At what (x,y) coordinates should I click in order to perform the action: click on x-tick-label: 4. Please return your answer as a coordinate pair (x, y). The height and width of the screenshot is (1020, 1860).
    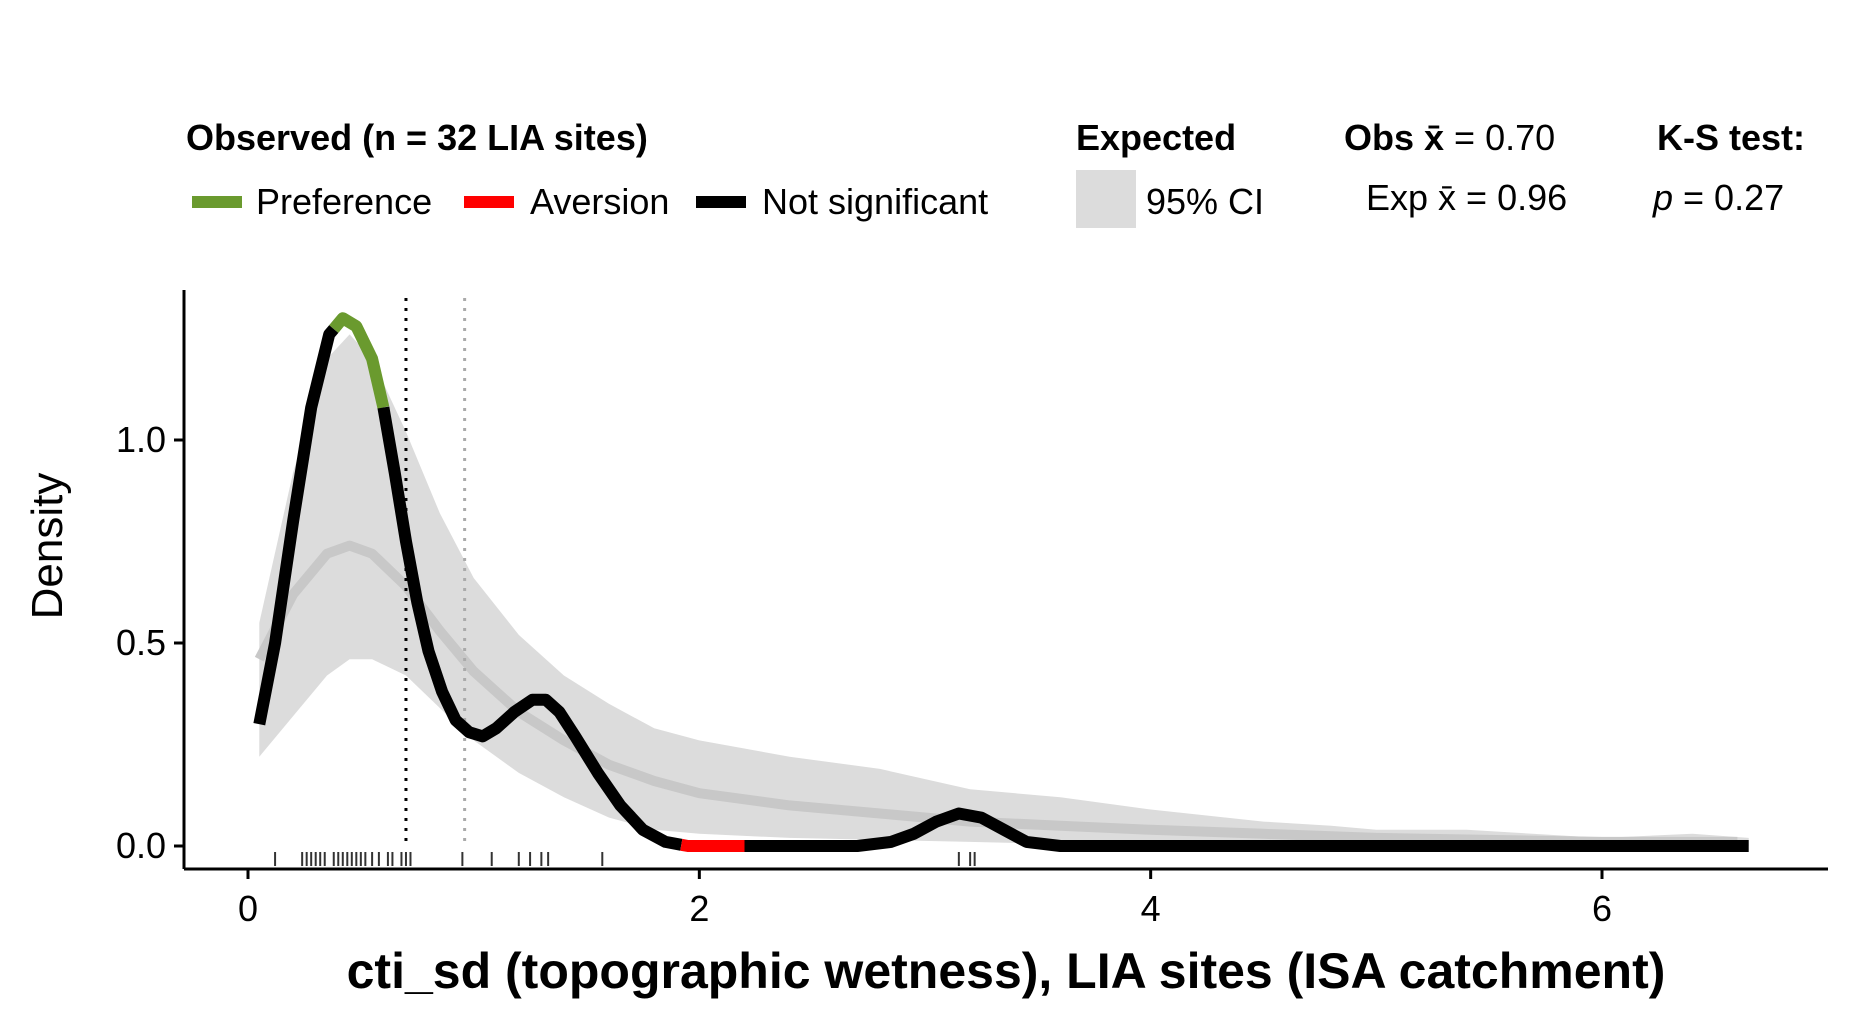
    Looking at the image, I should click on (1151, 908).